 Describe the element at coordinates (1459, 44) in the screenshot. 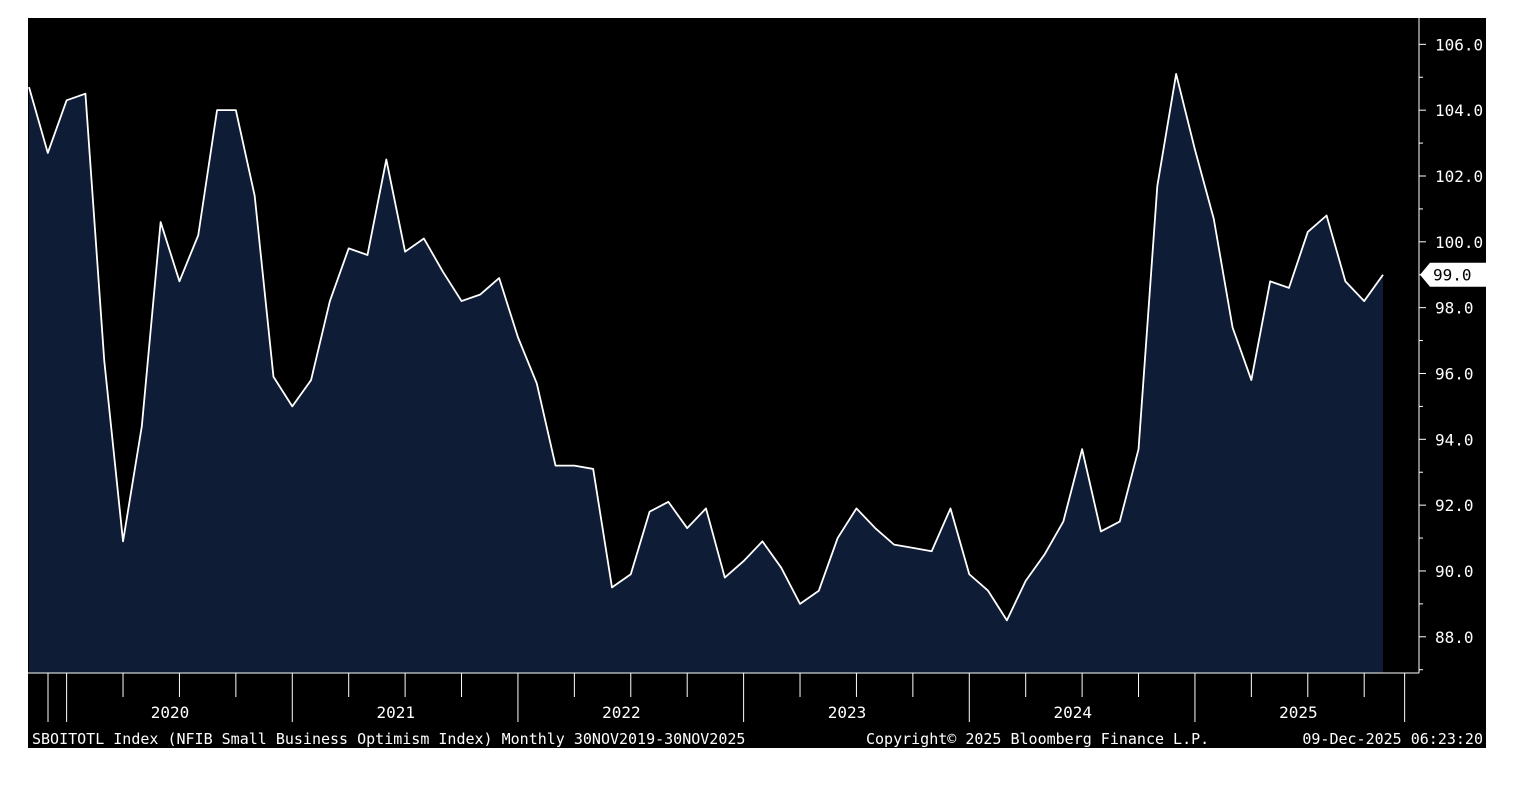

I see `y-tick-label: 106.0` at that location.